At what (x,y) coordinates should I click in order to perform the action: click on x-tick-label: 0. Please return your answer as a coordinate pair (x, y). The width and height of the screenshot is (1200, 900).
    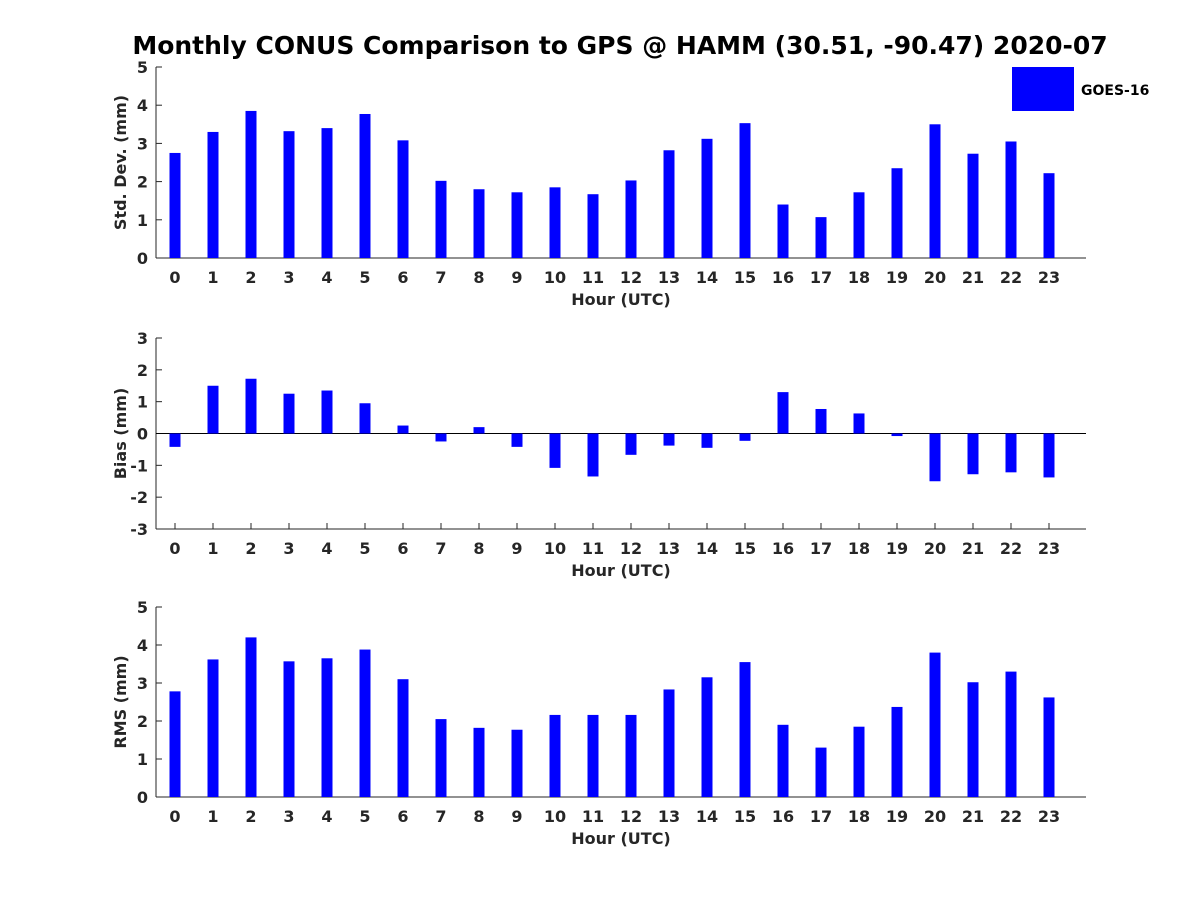
    Looking at the image, I should click on (174, 816).